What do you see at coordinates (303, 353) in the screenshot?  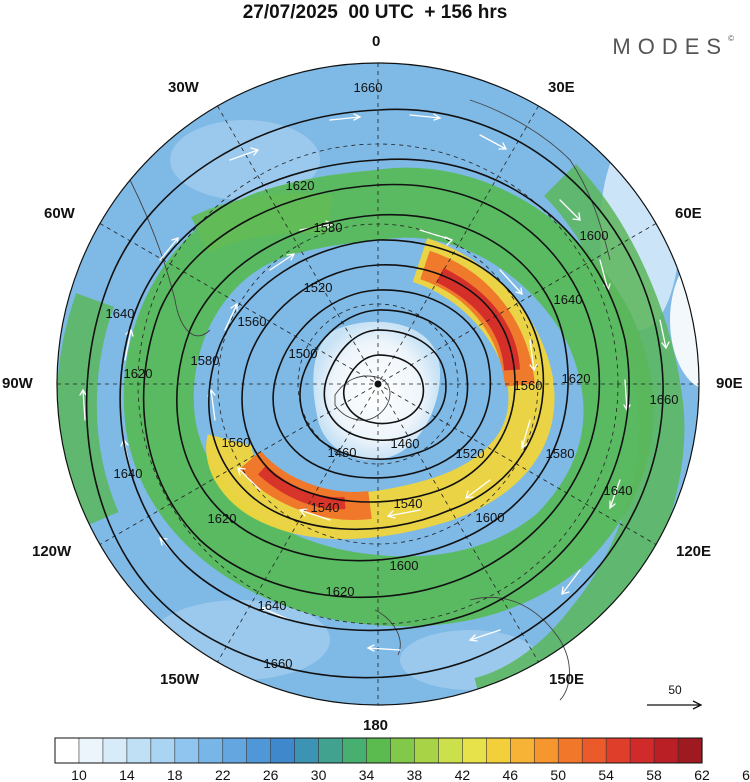 I see `contour-label: 1500` at bounding box center [303, 353].